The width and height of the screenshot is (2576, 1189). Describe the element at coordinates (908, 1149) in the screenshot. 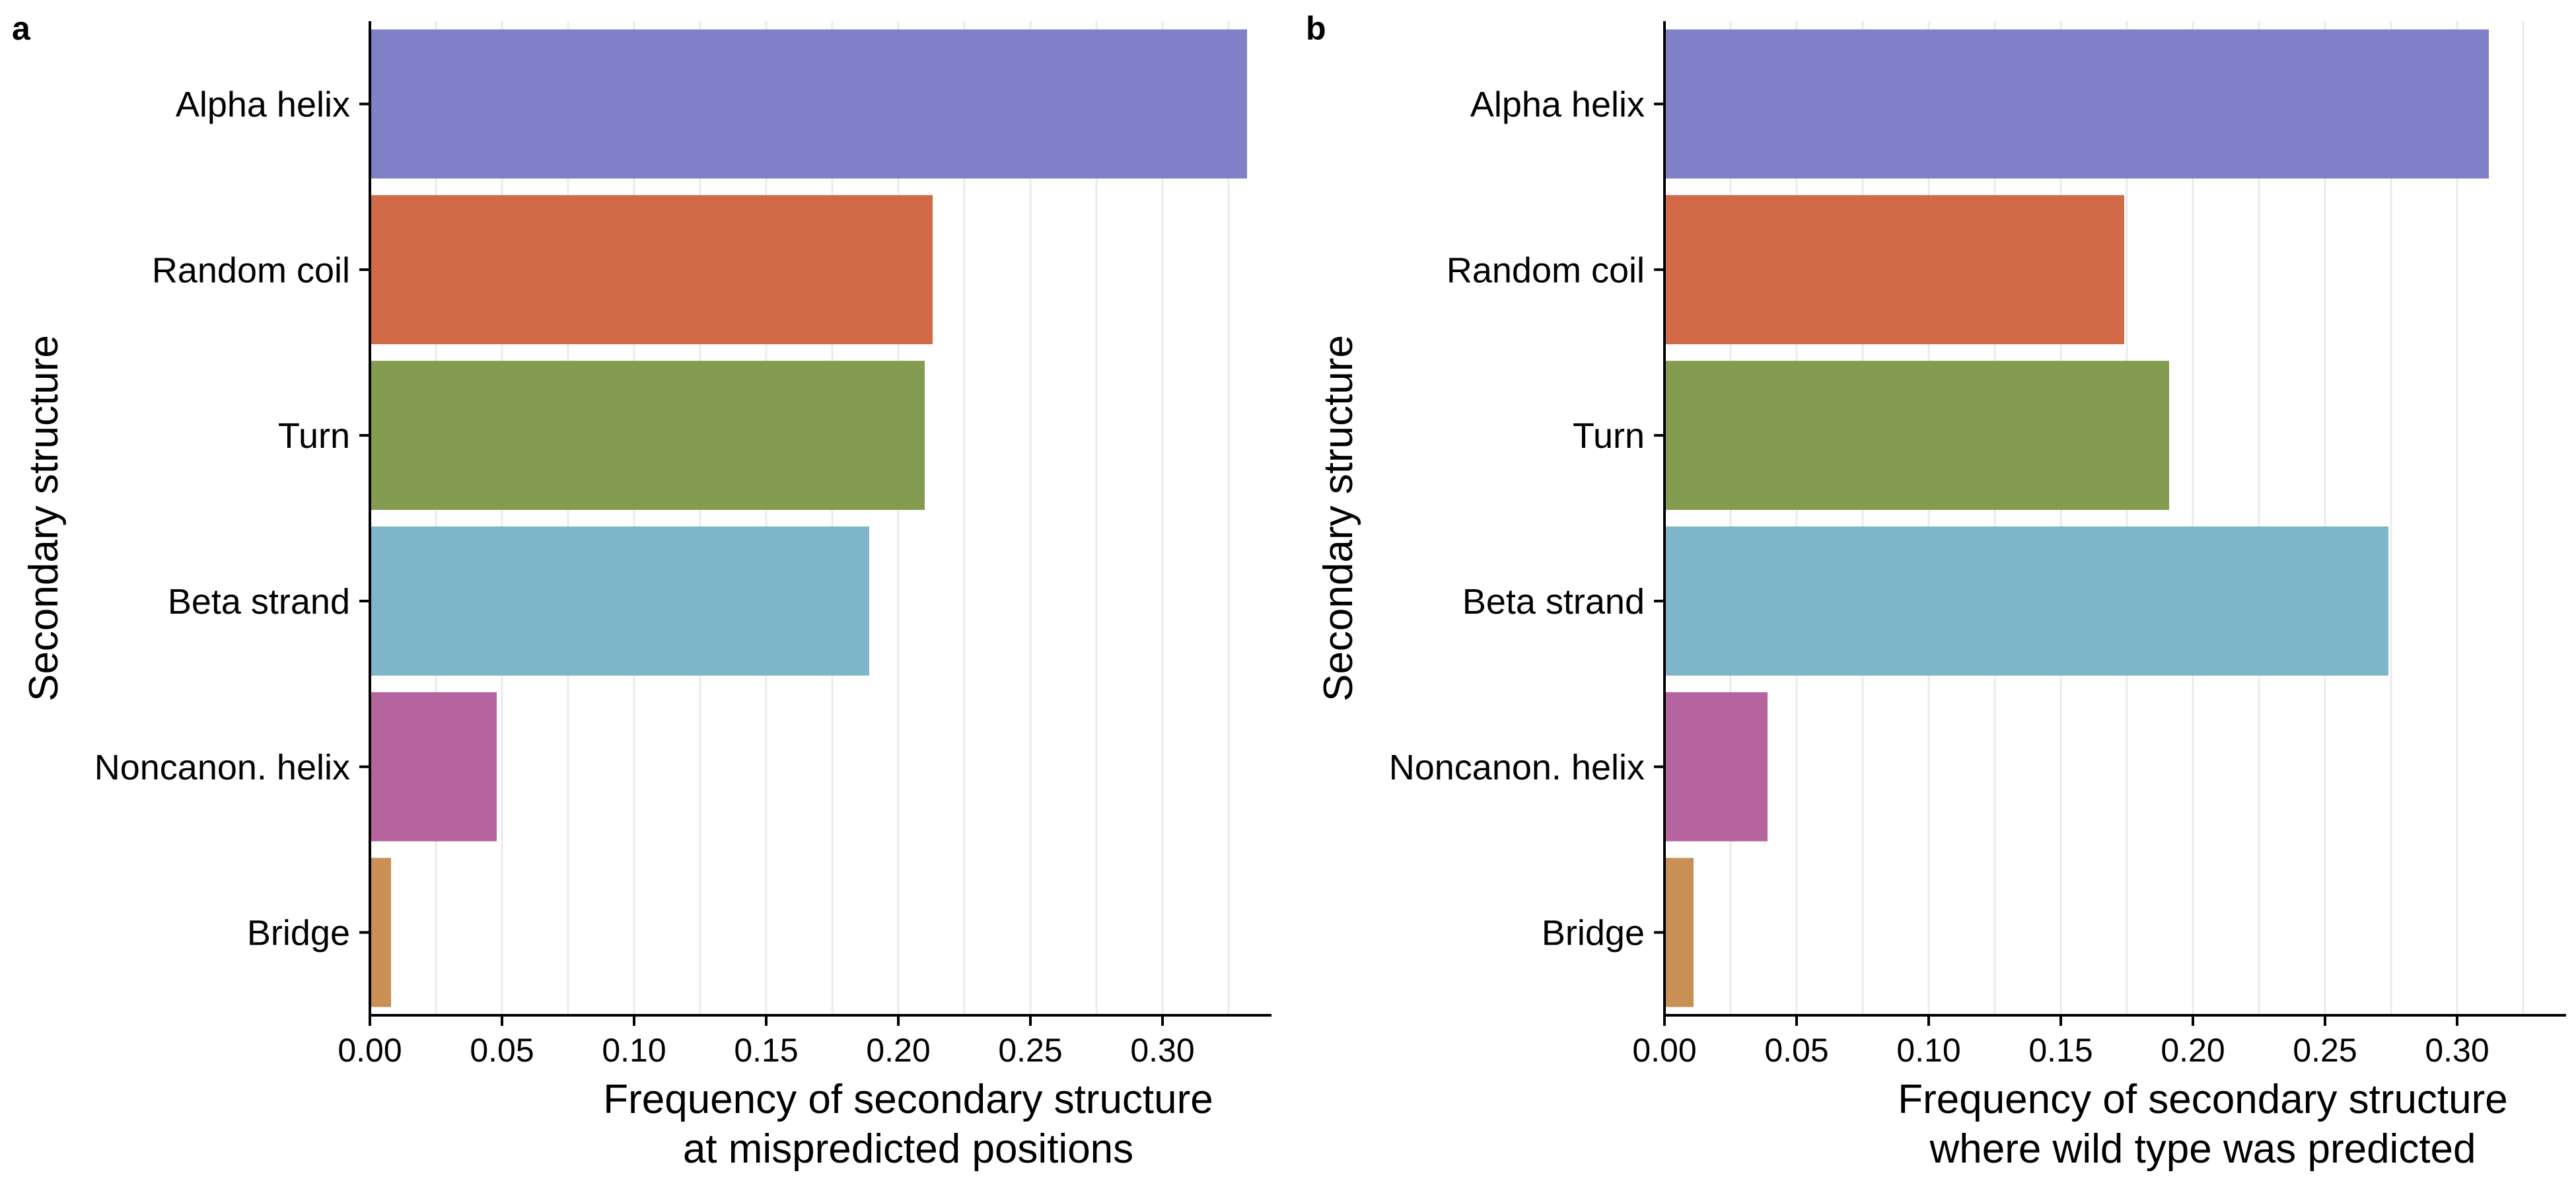

I see `x-axis-title-line-2: at mispredicted positions` at that location.